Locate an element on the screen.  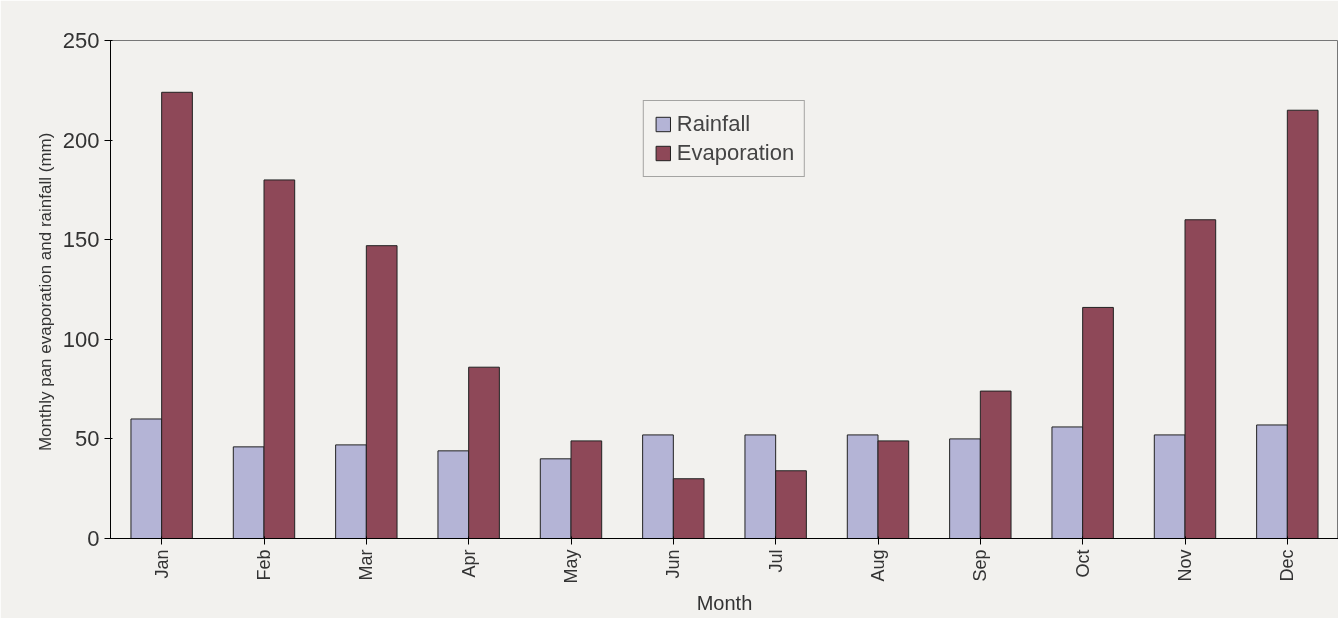
y-tick-label: 50 is located at coordinates (87, 439).